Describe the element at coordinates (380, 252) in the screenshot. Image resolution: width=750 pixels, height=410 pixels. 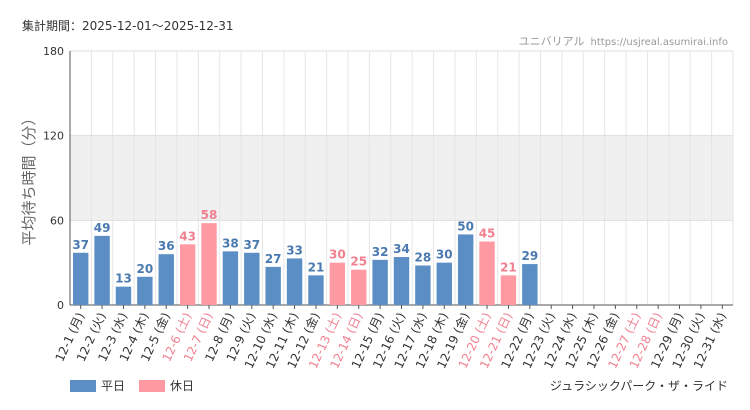
I see `data-label: 32` at that location.